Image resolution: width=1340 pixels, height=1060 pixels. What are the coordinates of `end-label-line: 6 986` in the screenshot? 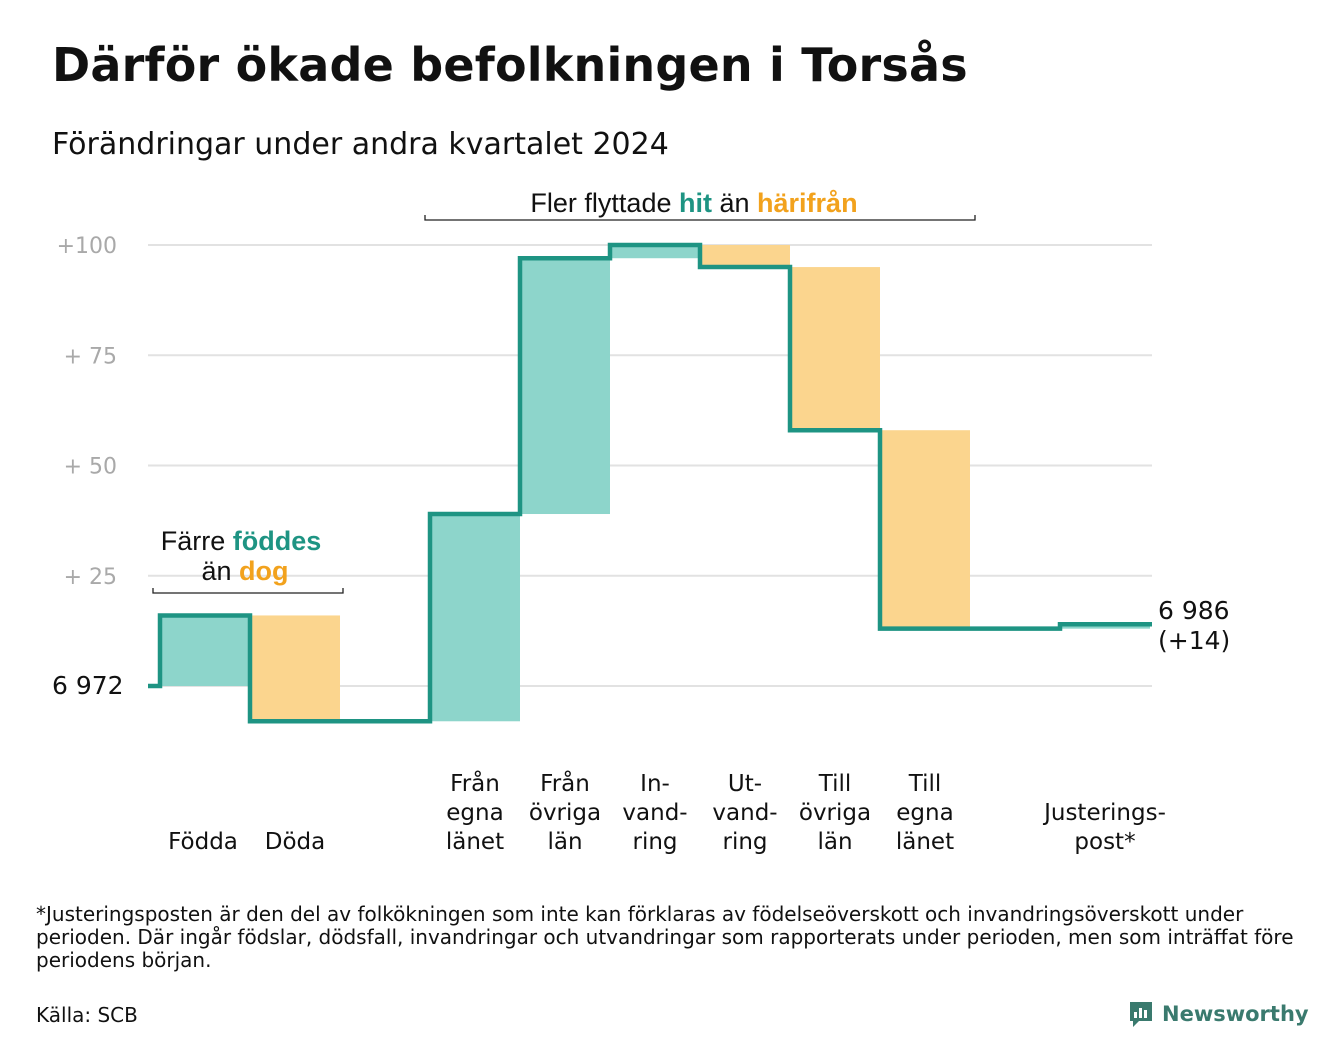 It's located at (1194, 610).